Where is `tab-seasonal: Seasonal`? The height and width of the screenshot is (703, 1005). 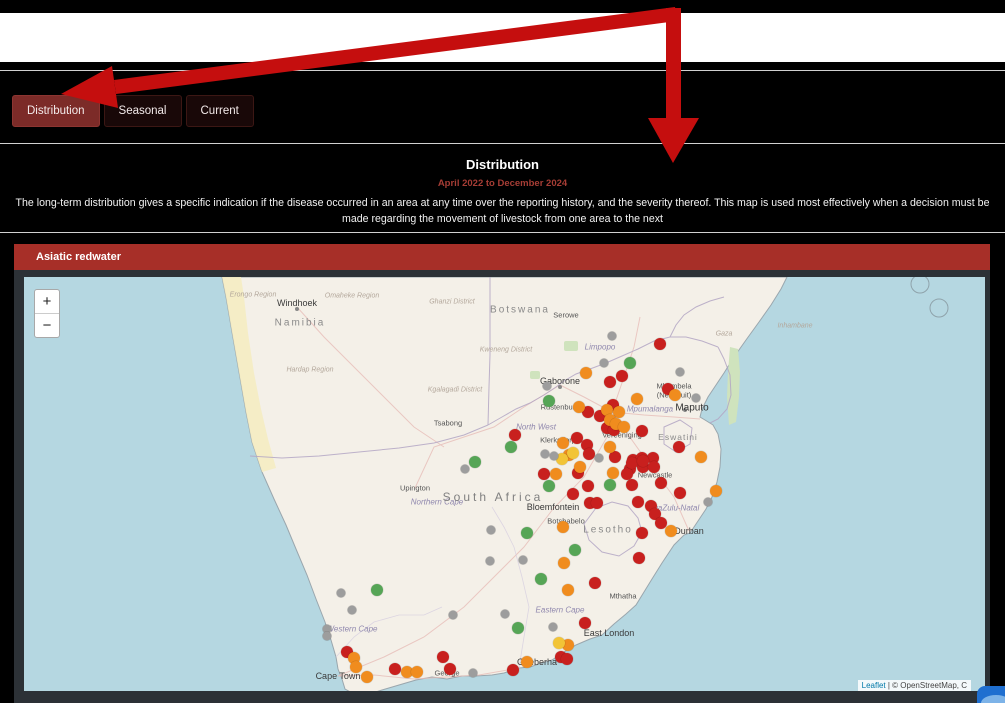 tab-seasonal: Seasonal is located at coordinates (142, 111).